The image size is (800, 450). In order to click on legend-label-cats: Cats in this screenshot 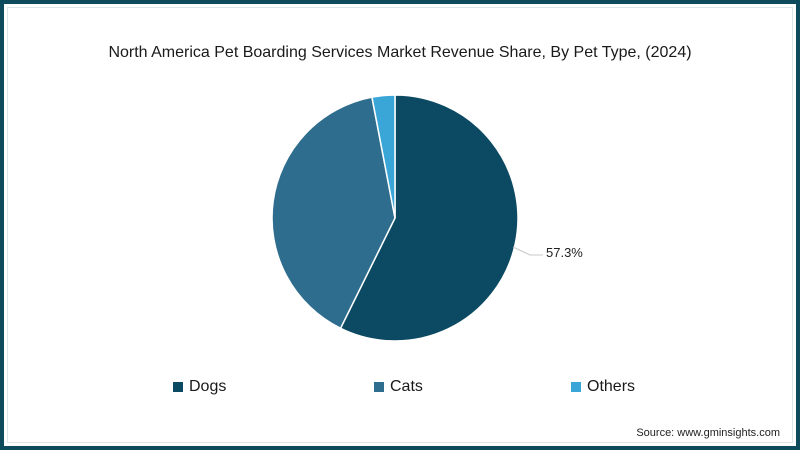, I will do `click(406, 386)`.